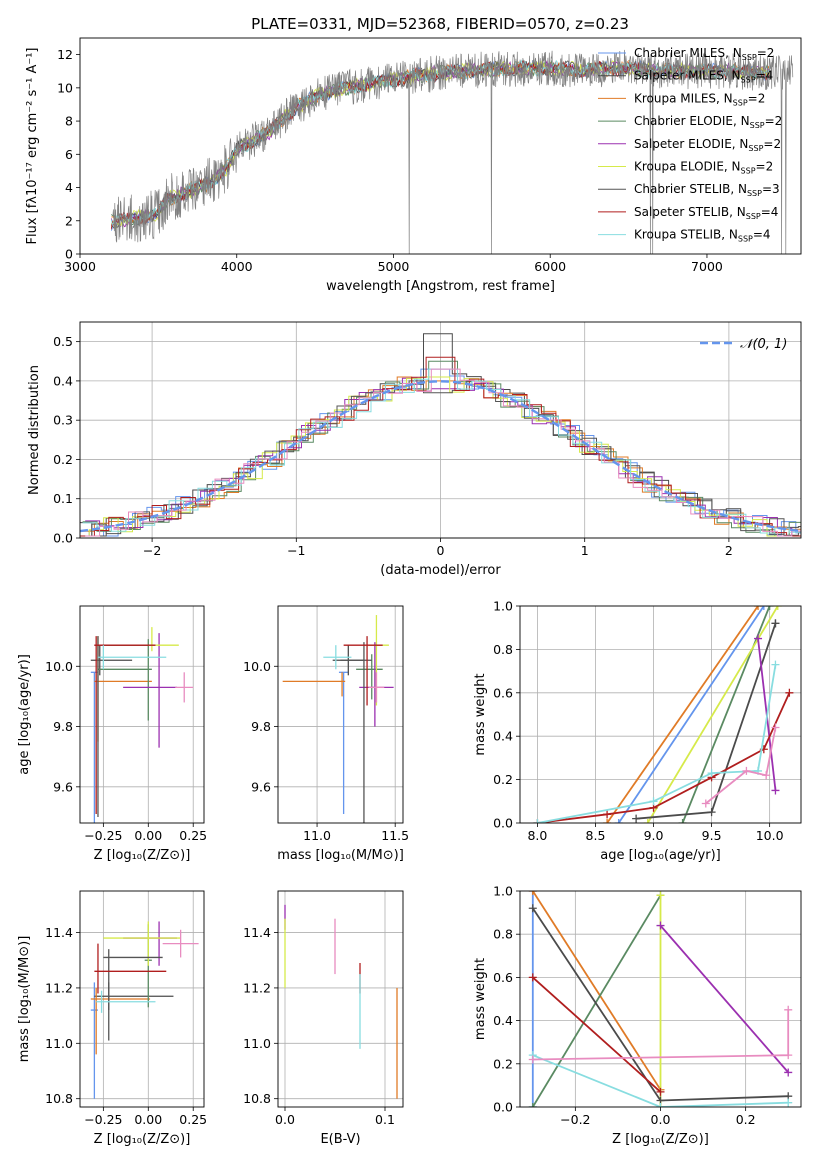 The width and height of the screenshot is (819, 1170). What do you see at coordinates (193, 835) in the screenshot?
I see `x-tick-label: 0.25` at bounding box center [193, 835].